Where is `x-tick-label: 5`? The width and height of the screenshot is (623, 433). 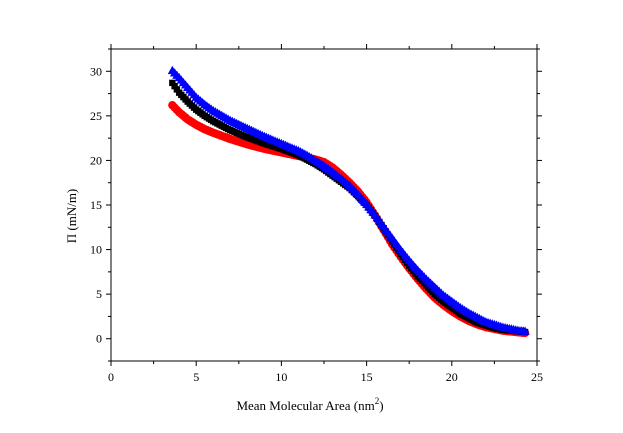 x-tick-label: 5 is located at coordinates (196, 377).